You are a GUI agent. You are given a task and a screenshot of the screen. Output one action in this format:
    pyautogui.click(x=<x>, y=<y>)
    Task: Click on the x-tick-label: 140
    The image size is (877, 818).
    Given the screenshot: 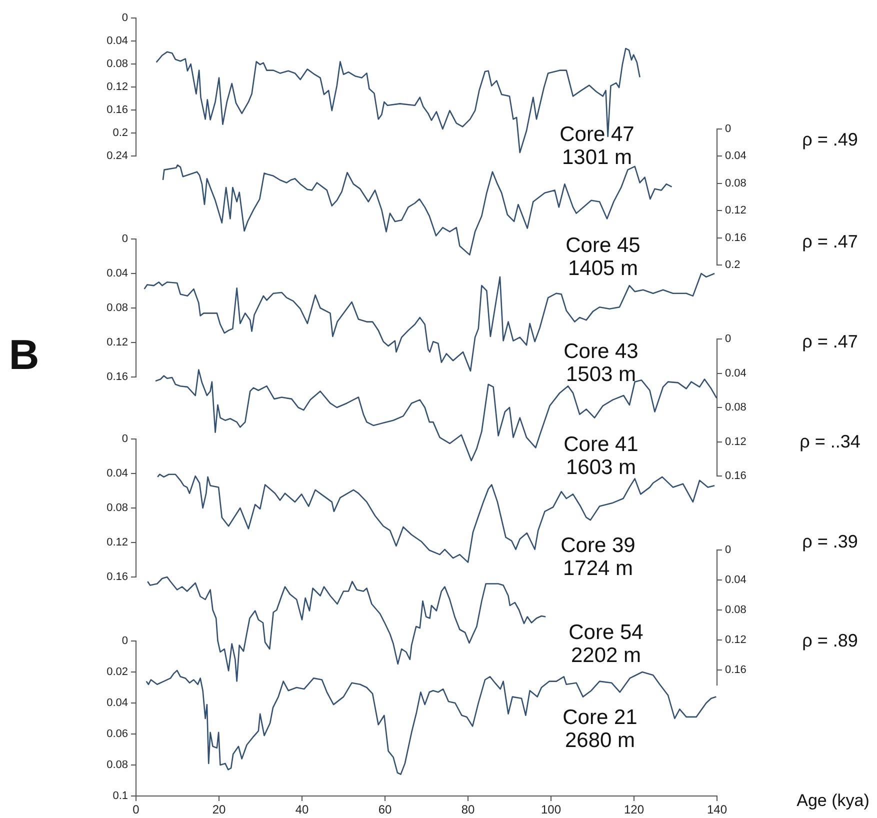 What is the action you would take?
    pyautogui.click(x=717, y=809)
    